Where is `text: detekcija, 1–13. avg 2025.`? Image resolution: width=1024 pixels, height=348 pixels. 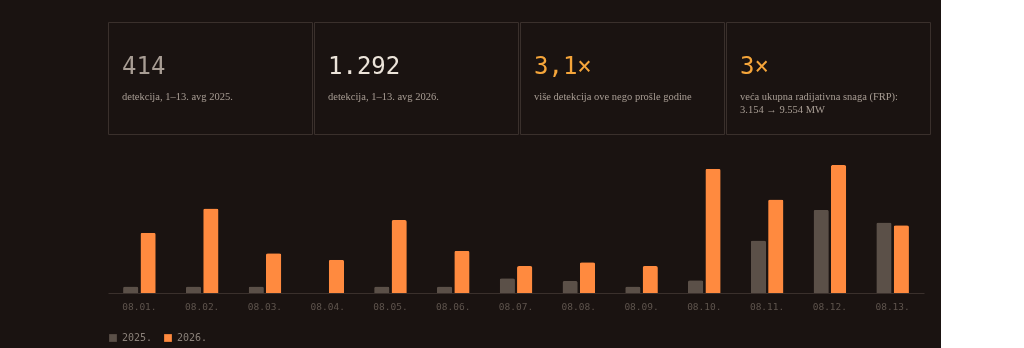
text: detekcija, 1–13. avg 2025. is located at coordinates (177, 96).